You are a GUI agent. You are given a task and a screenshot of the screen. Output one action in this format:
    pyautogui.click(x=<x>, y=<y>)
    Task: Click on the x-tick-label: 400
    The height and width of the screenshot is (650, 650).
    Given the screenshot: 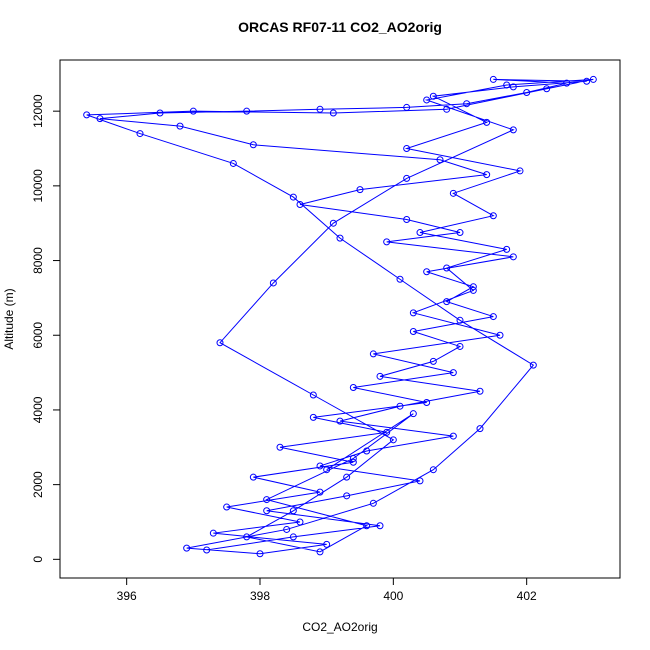 What is the action you would take?
    pyautogui.click(x=393, y=596)
    